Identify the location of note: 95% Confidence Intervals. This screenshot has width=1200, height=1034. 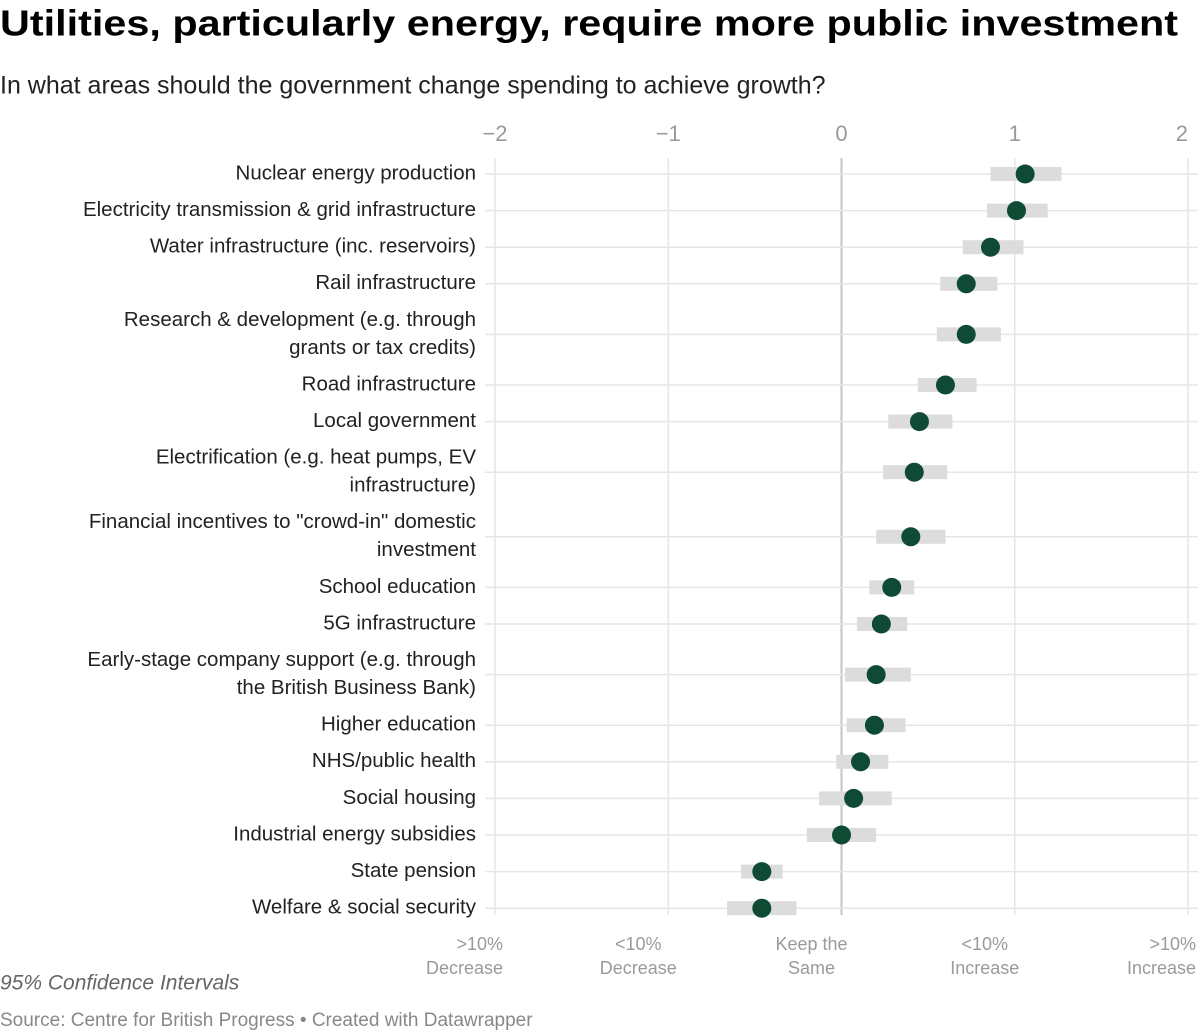
(120, 983).